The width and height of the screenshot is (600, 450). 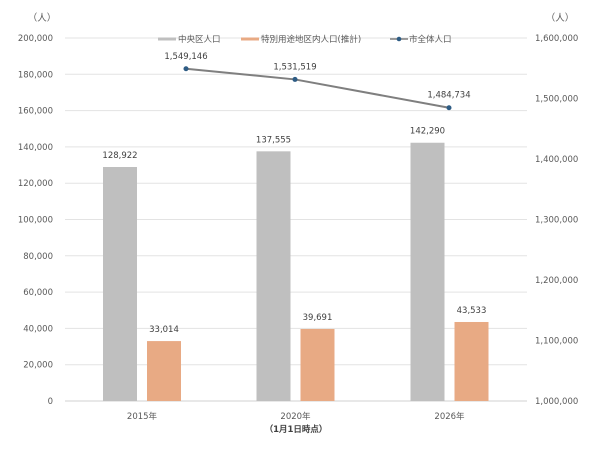 I want to click on right-tick-label: 1,500,000, so click(x=556, y=100).